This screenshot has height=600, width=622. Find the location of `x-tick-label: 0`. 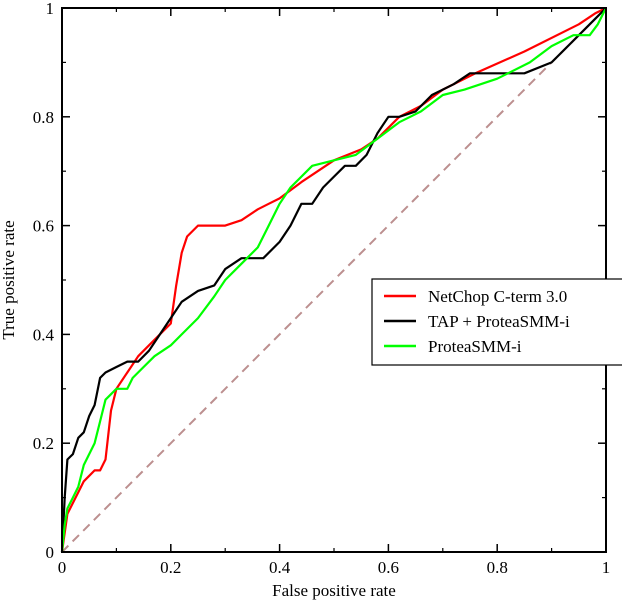

x-tick-label: 0 is located at coordinates (62, 567).